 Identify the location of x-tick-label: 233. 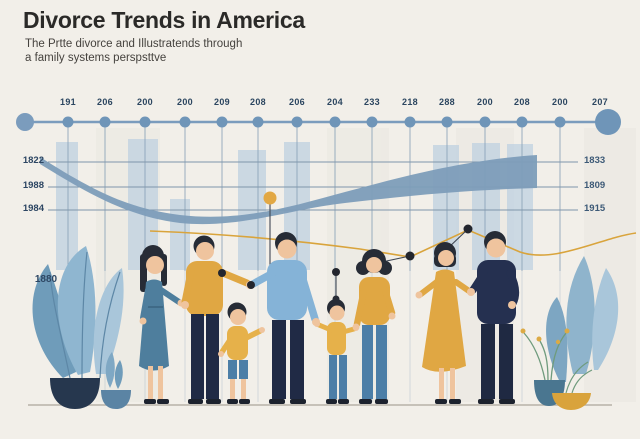
(372, 102).